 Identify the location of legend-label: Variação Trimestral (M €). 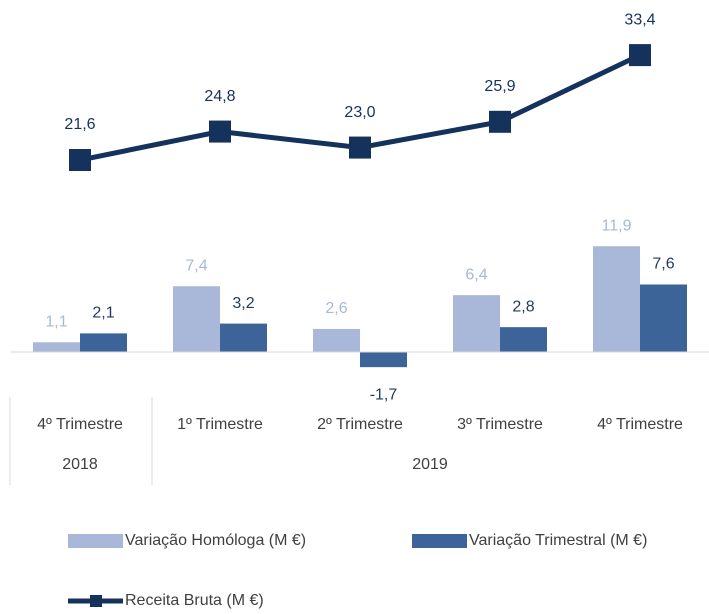
(558, 540).